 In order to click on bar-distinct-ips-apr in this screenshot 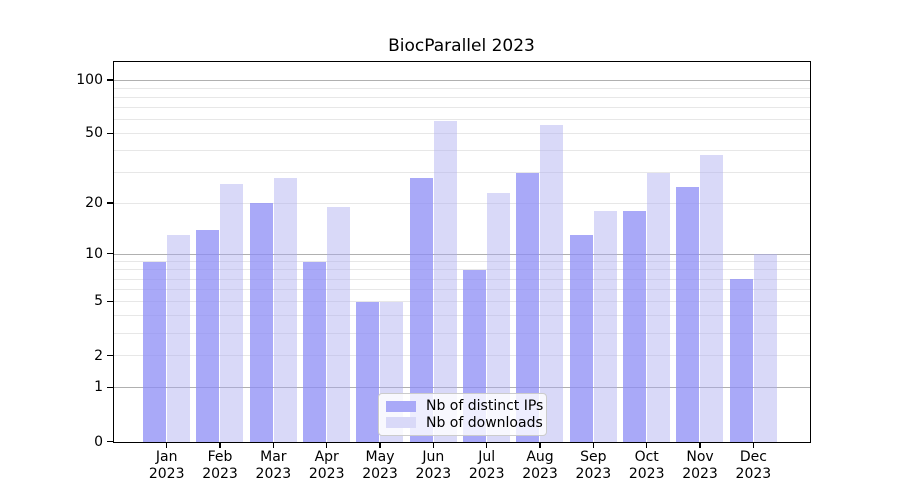, I will do `click(314, 351)`.